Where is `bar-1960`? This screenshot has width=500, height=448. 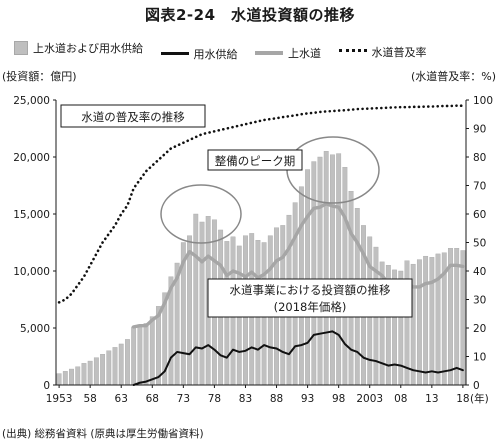 bar-1960 is located at coordinates (103, 370).